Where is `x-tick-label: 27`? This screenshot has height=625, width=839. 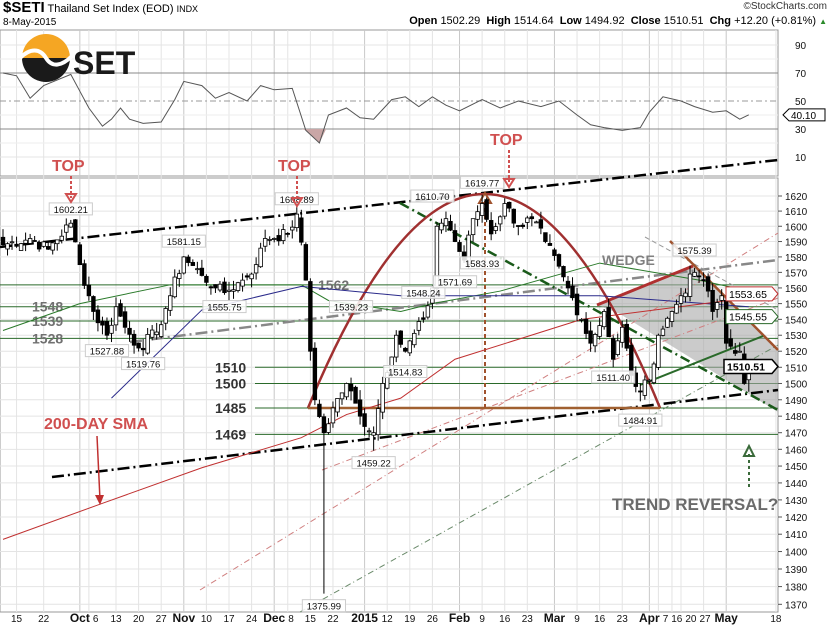
x-tick-label: 27 is located at coordinates (162, 619).